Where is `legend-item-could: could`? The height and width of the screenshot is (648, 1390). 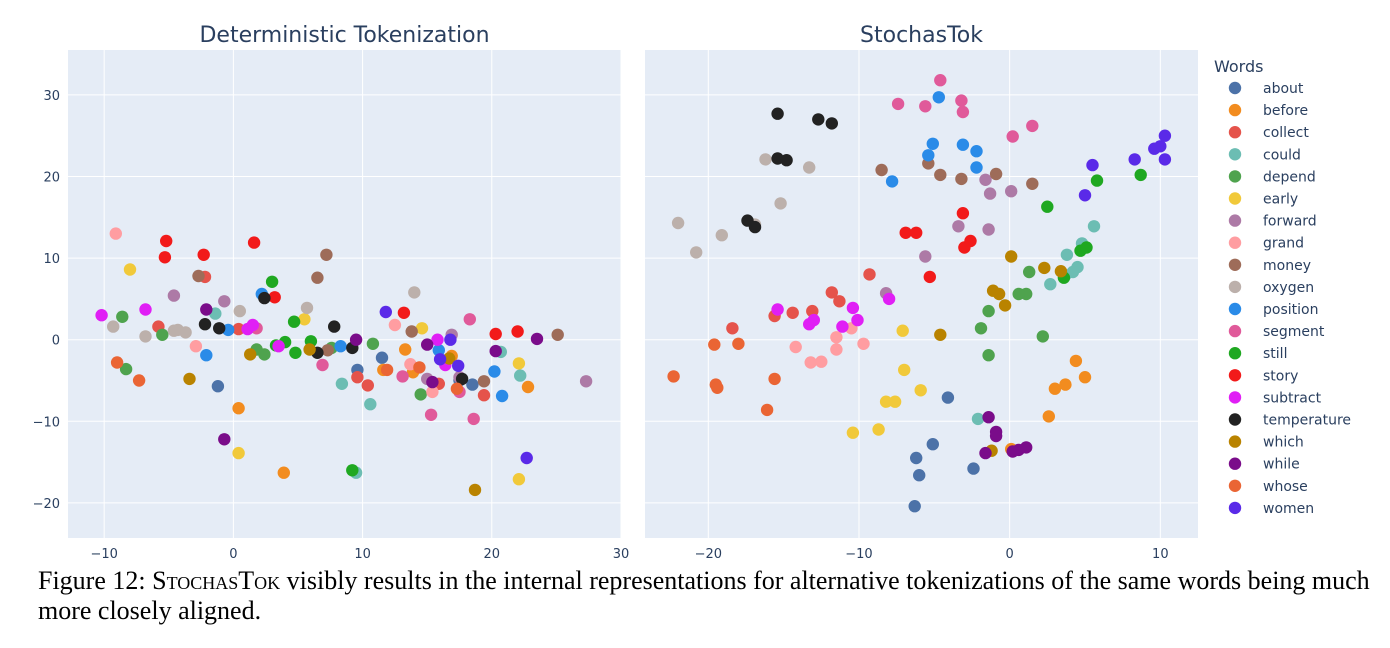 legend-item-could: could is located at coordinates (1264, 155).